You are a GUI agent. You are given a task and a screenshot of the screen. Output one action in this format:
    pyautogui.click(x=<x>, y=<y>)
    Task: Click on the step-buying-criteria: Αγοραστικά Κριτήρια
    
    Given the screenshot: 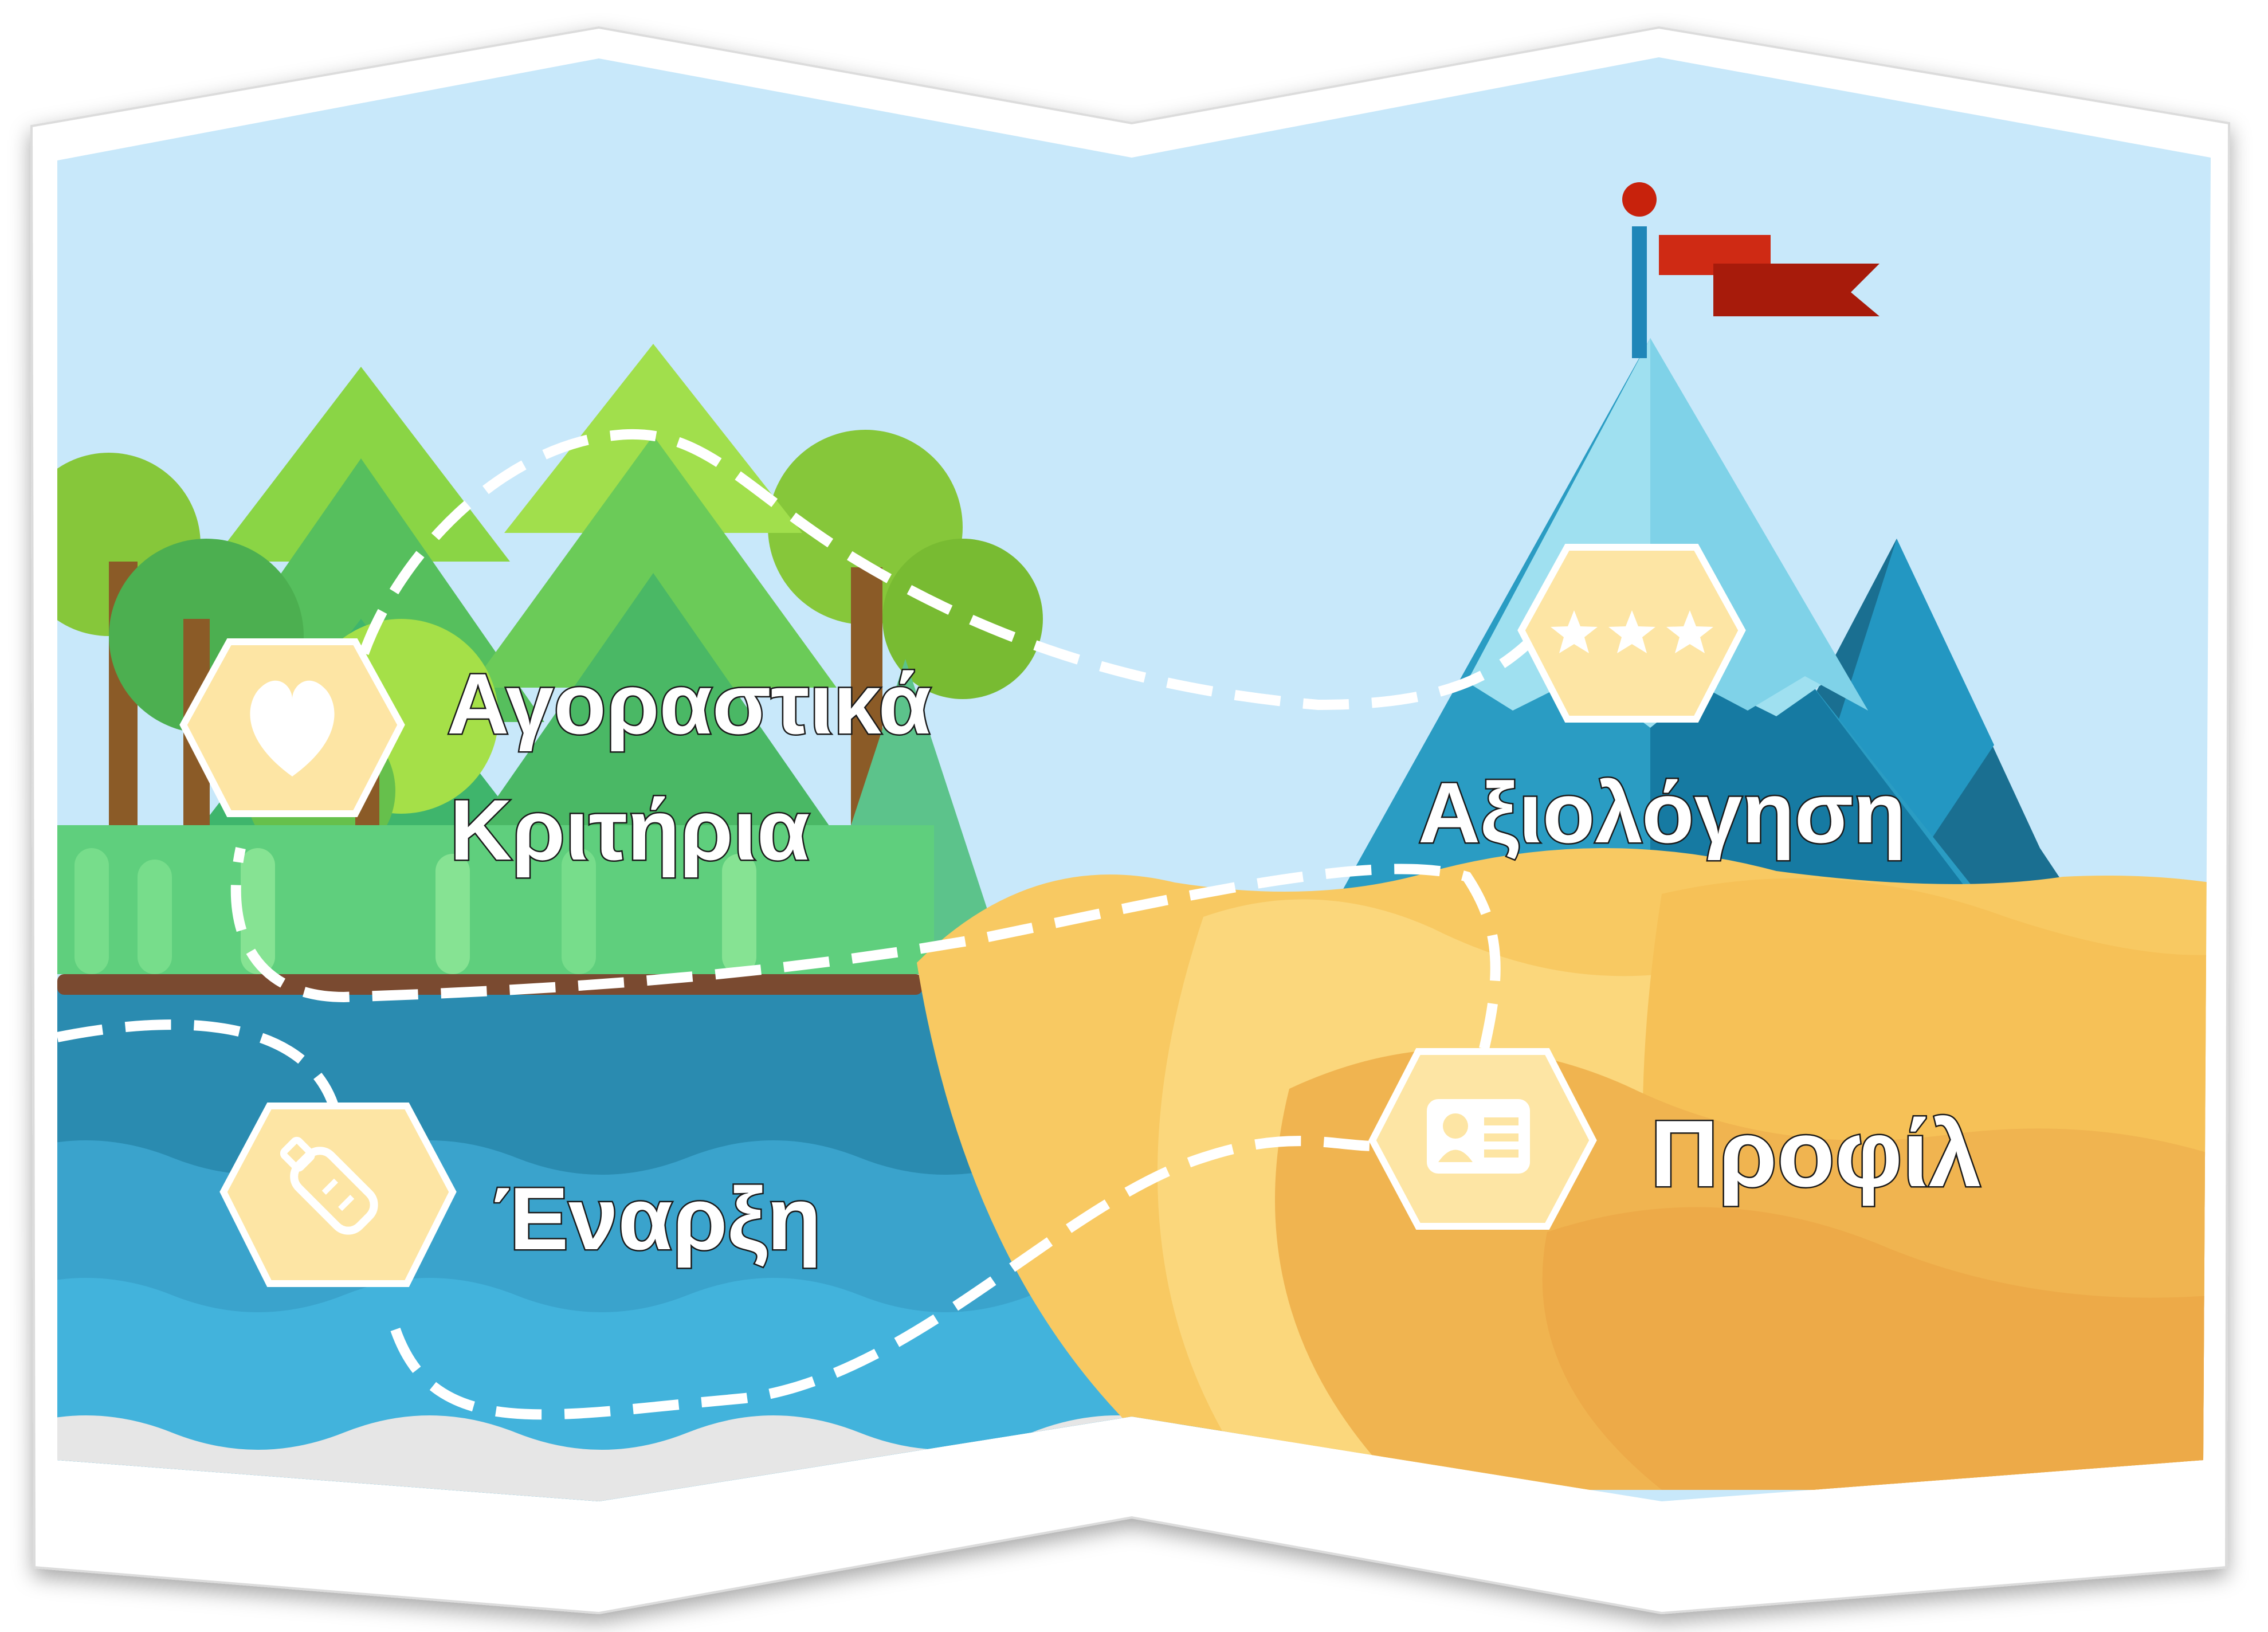 What is the action you would take?
    pyautogui.click(x=555, y=759)
    